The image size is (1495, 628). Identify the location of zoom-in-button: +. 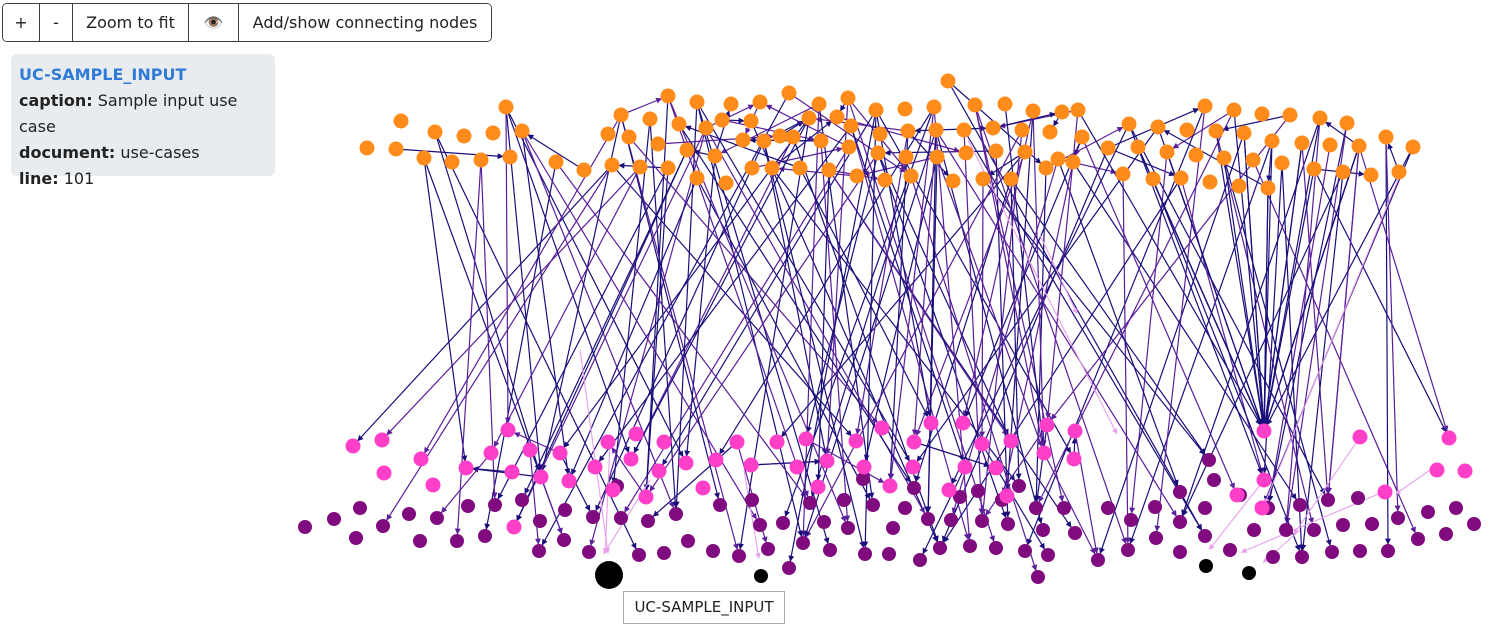
(21, 22).